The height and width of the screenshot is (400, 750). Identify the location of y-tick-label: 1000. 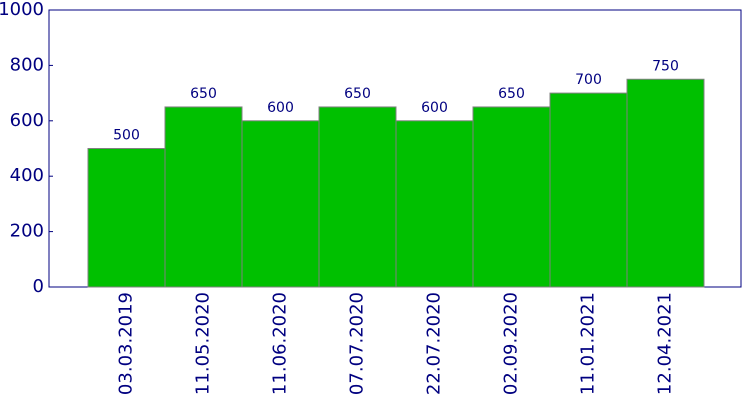
(22, 10).